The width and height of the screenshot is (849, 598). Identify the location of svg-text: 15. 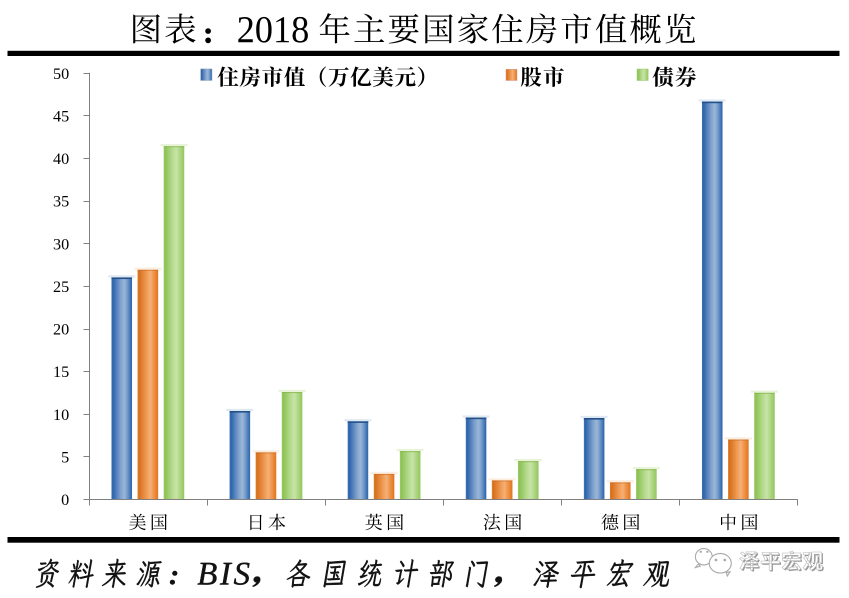
(61, 372).